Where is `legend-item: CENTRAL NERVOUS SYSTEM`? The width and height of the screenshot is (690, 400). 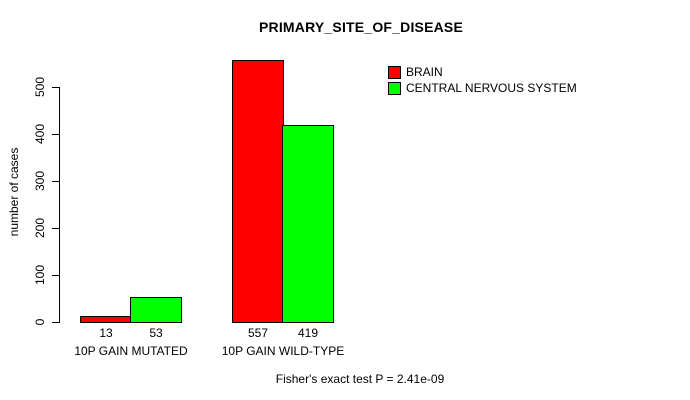 legend-item: CENTRAL NERVOUS SYSTEM is located at coordinates (482, 88).